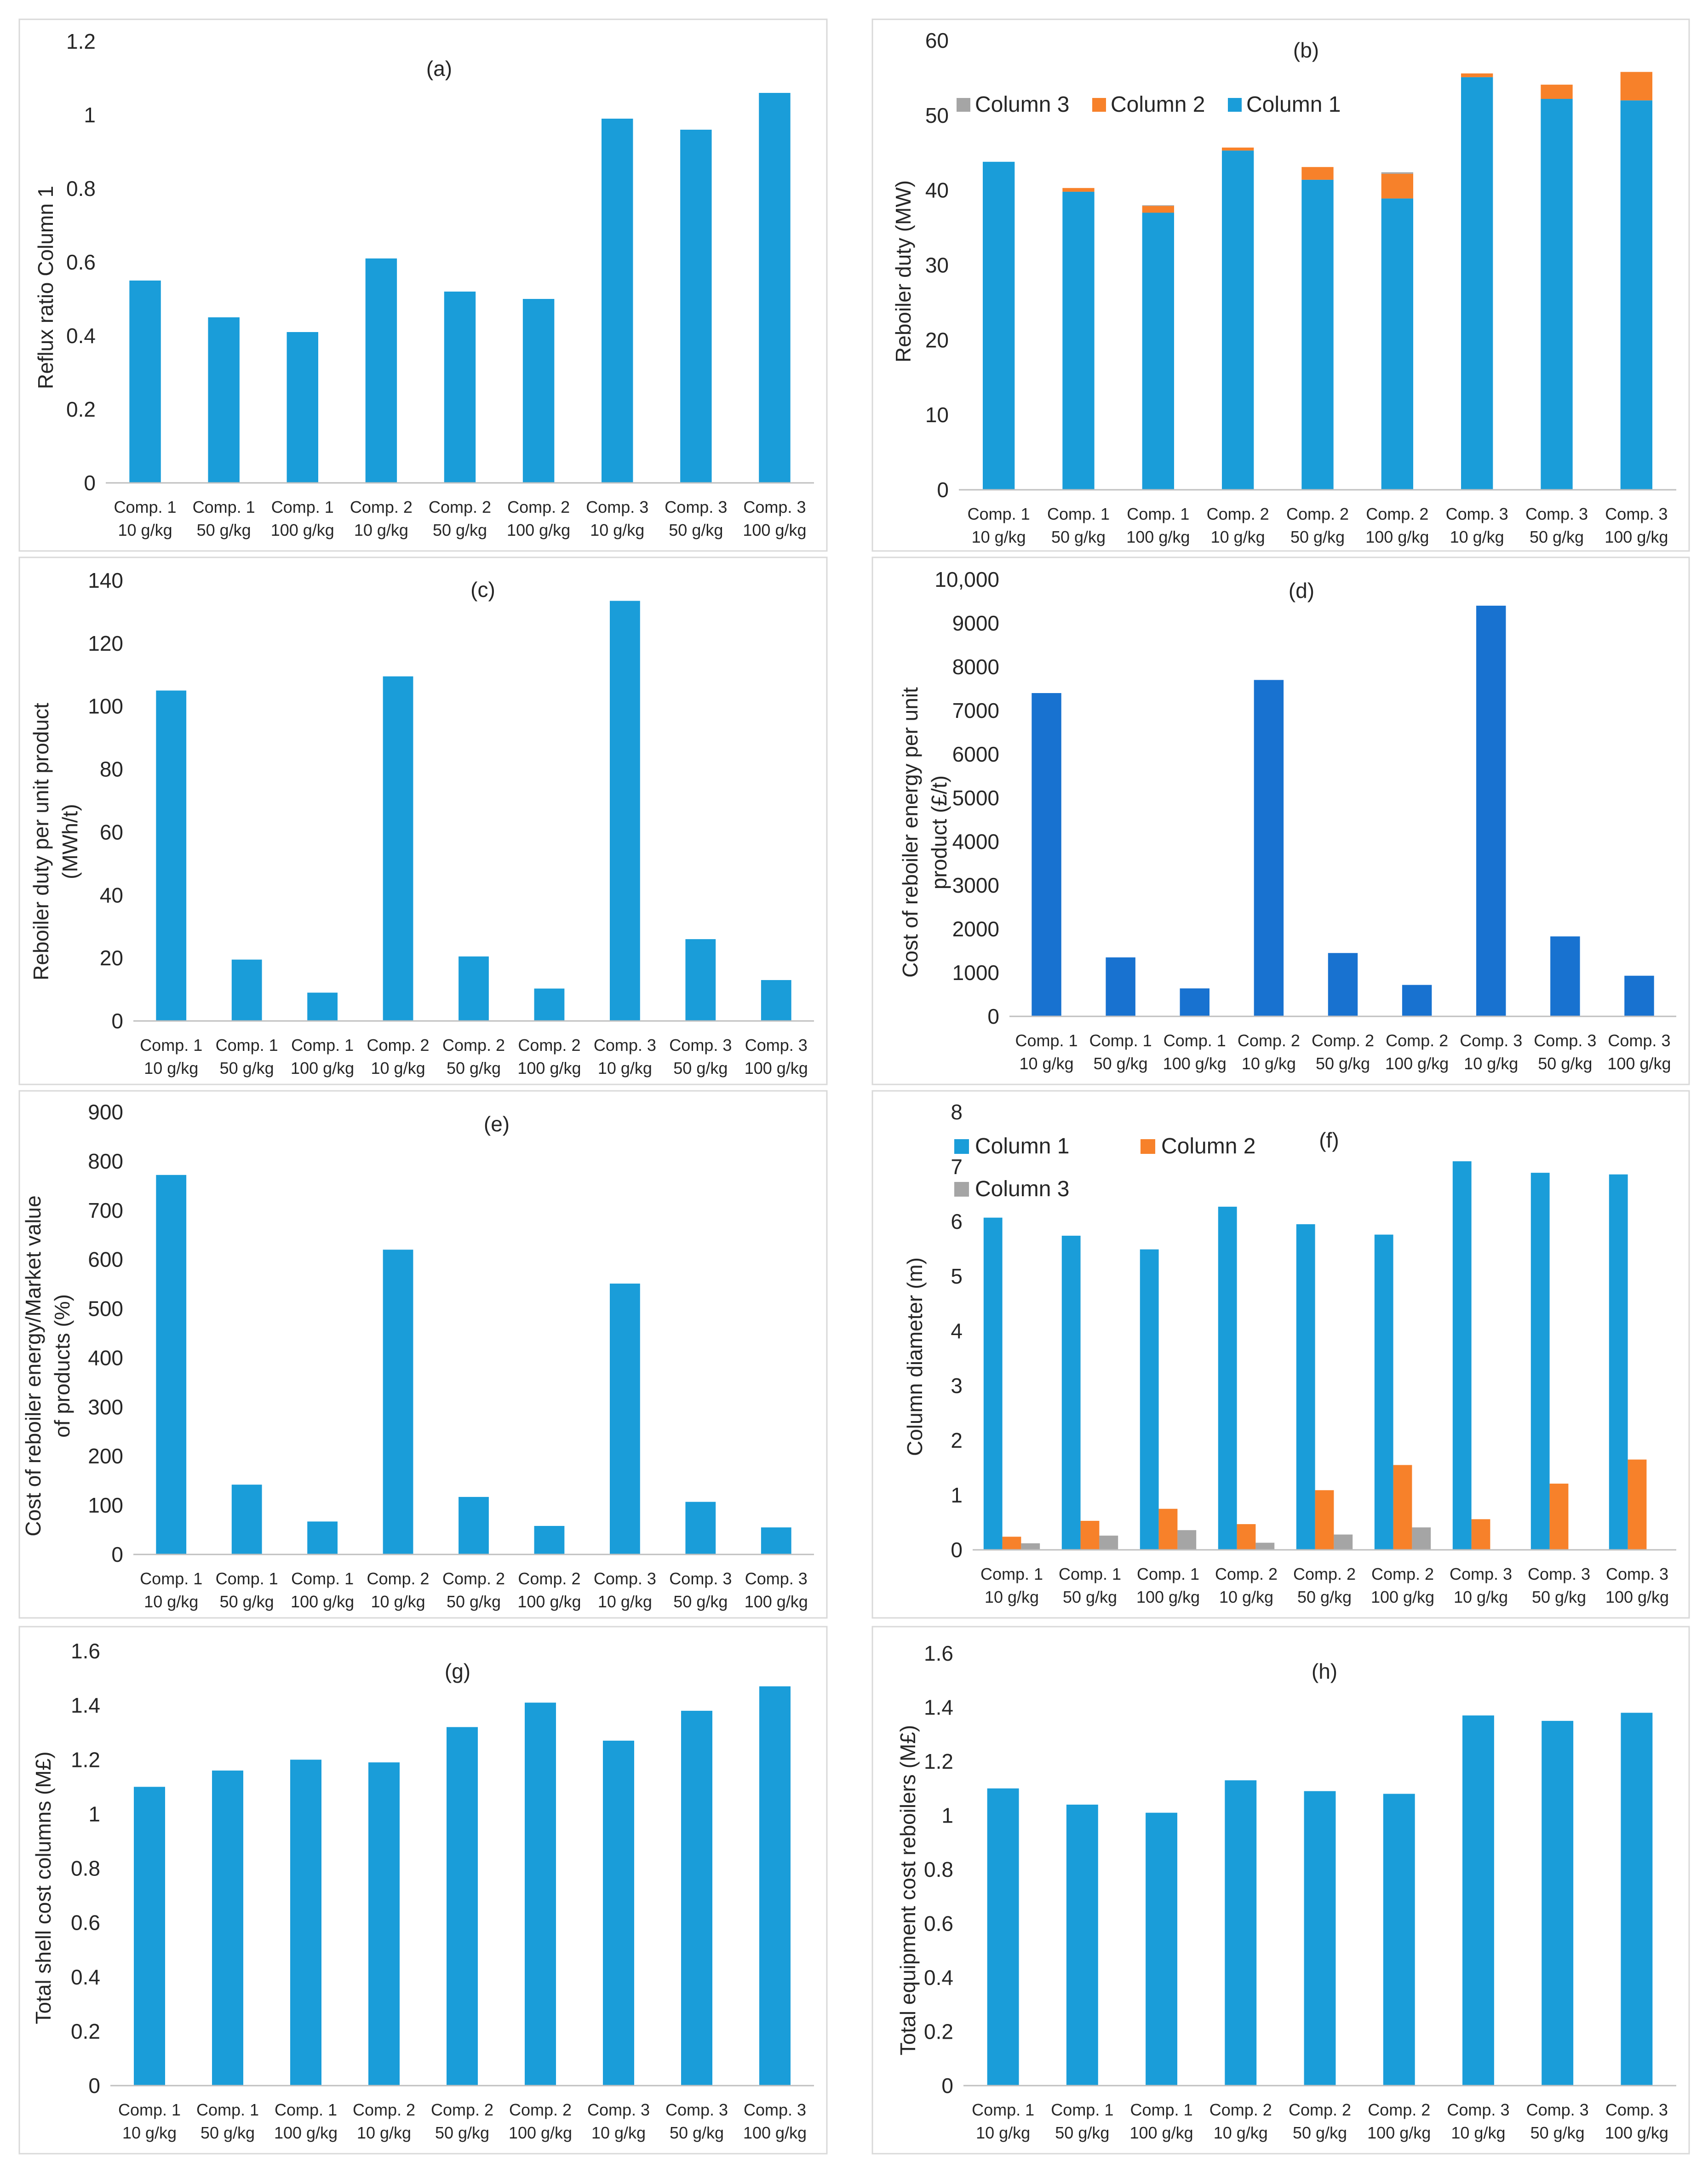 The height and width of the screenshot is (2173, 1708). Describe the element at coordinates (915, 1357) in the screenshot. I see `y-axis-label: Column diameter (m)` at that location.